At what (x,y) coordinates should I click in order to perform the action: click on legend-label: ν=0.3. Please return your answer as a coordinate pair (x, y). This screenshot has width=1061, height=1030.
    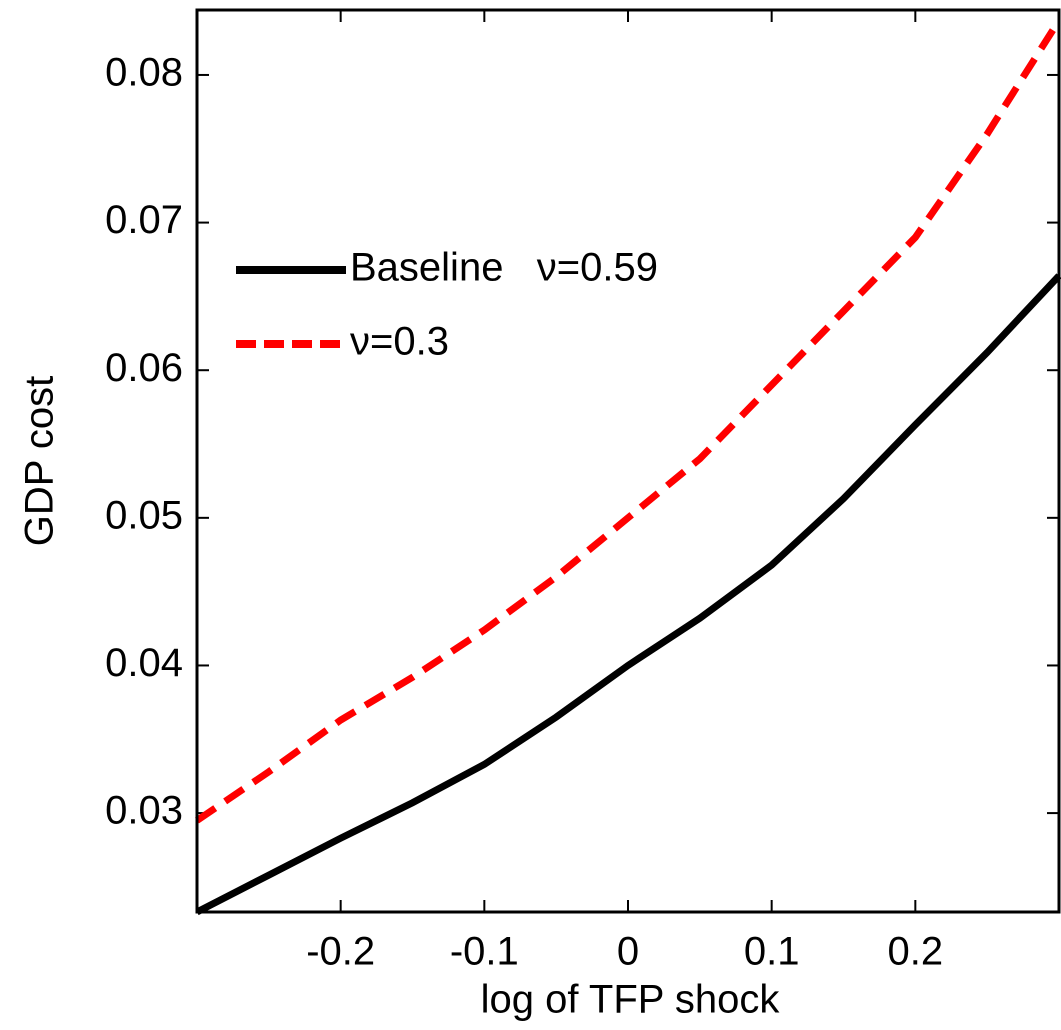
    Looking at the image, I should click on (399, 342).